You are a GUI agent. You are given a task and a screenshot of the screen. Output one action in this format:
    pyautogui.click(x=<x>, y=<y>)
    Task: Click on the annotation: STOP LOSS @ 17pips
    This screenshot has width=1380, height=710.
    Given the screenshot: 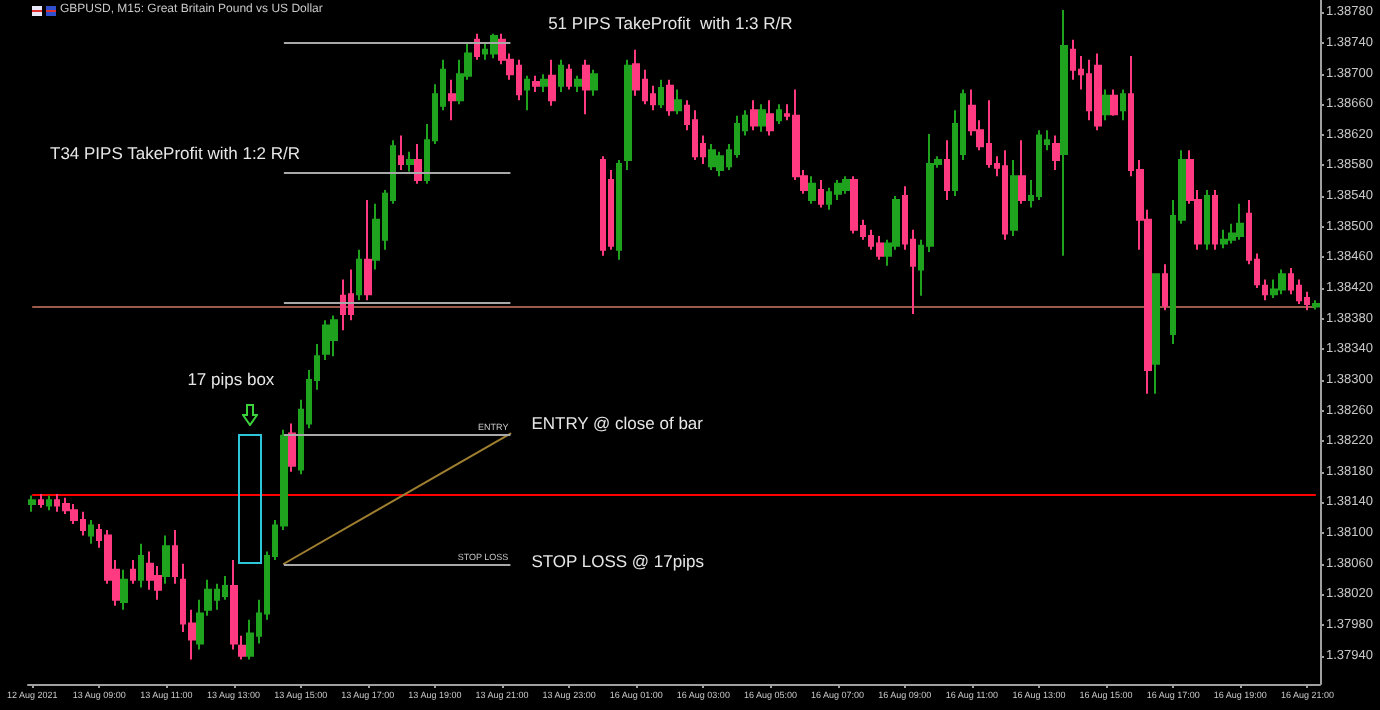 What is the action you would take?
    pyautogui.click(x=617, y=561)
    